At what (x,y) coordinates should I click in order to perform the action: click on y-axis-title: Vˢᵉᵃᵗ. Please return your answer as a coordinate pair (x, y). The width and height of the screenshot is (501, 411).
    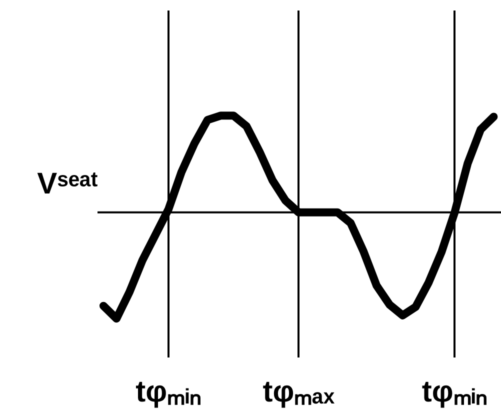
    Looking at the image, I should click on (67, 184).